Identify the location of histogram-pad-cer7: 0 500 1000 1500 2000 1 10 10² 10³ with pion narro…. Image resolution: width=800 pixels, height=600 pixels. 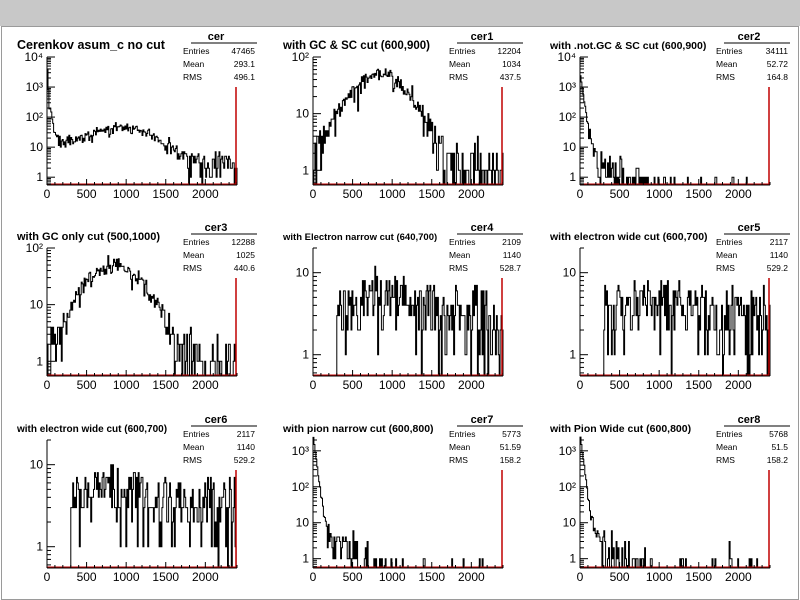
(403, 499).